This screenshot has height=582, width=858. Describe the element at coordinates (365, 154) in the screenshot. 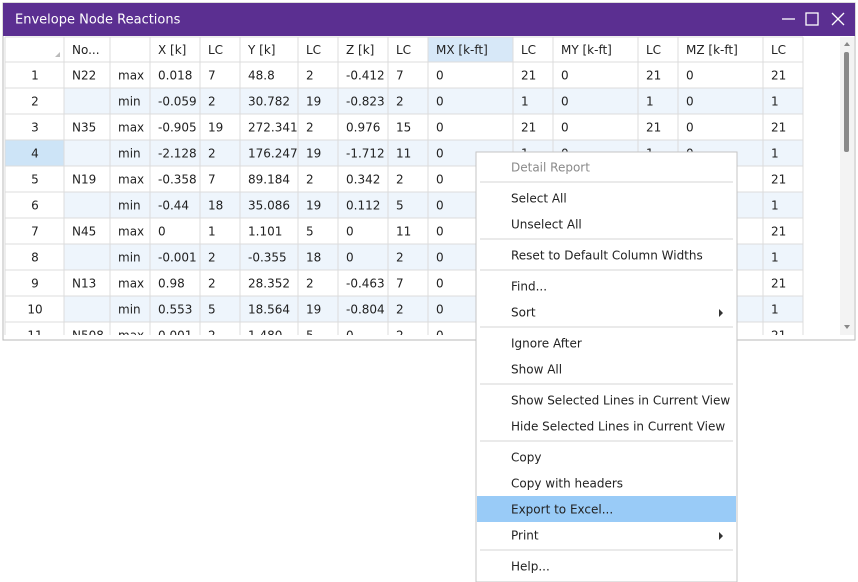

I see `cell: -1.712` at that location.